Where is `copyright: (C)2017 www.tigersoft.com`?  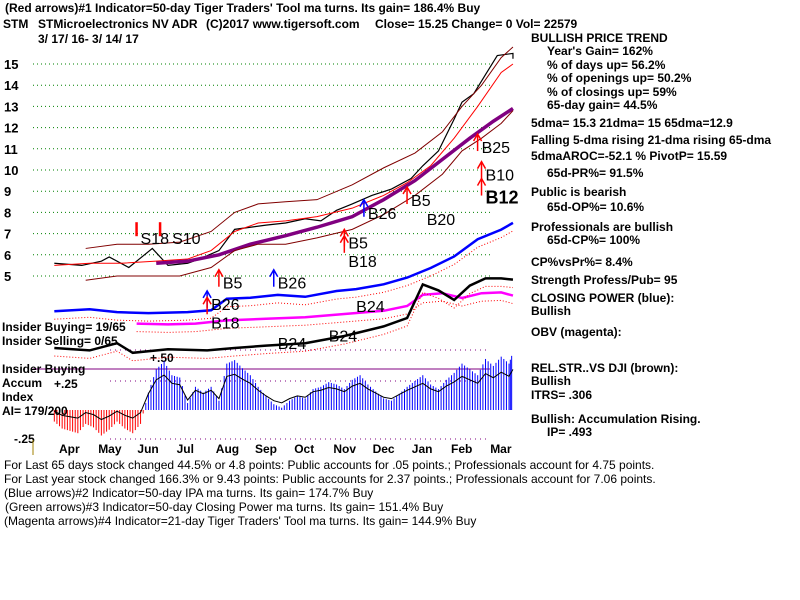
copyright: (C)2017 www.tigersoft.com is located at coordinates (283, 24).